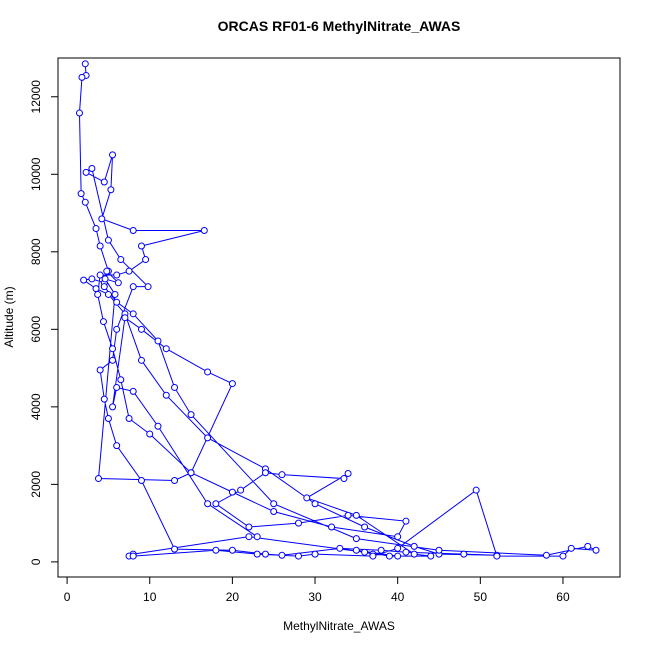 This screenshot has width=650, height=650. I want to click on y-tick-label: 12000, so click(36, 97).